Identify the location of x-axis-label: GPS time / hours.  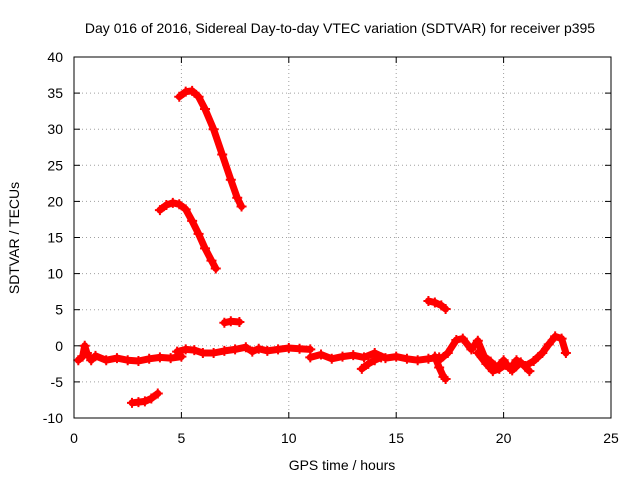
(342, 465).